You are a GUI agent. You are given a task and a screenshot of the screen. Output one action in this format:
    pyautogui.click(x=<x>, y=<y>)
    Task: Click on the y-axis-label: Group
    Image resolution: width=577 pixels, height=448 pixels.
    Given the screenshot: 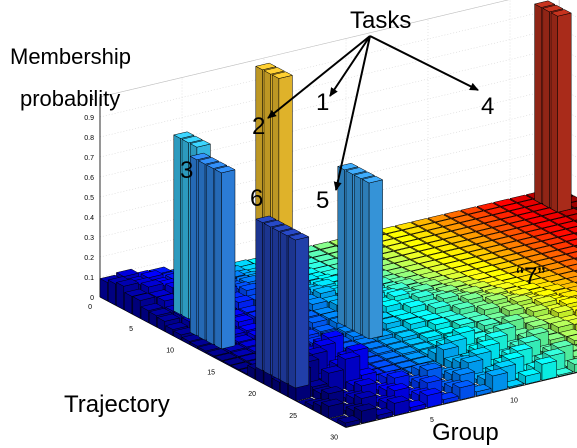 What is the action you would take?
    pyautogui.click(x=465, y=432)
    